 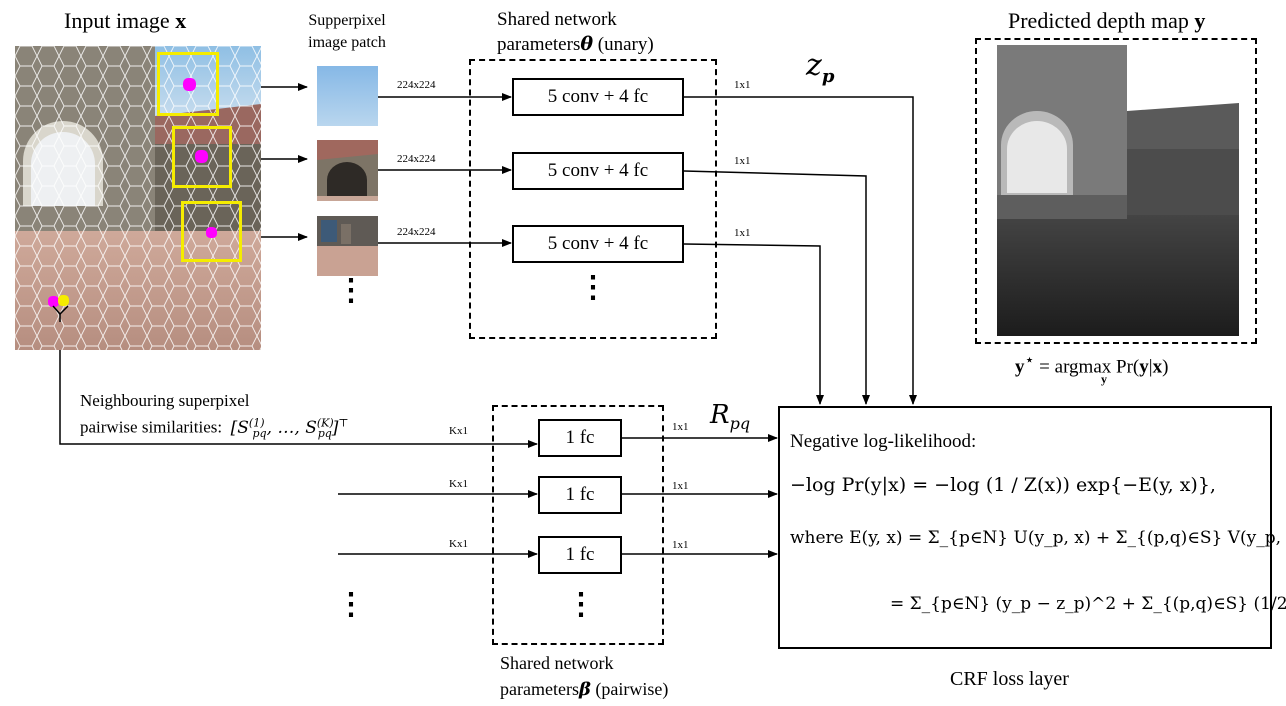 What do you see at coordinates (557, 663) in the screenshot?
I see `pairwise-title-line-1: Shared network` at bounding box center [557, 663].